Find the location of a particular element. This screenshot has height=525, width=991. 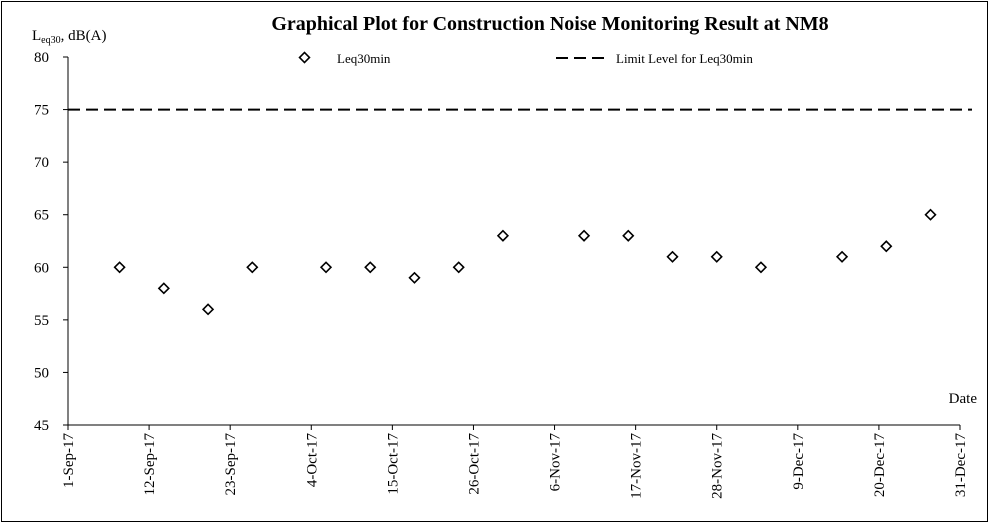

legend-item-limit: Limit Level for Leq30min is located at coordinates (654, 58).